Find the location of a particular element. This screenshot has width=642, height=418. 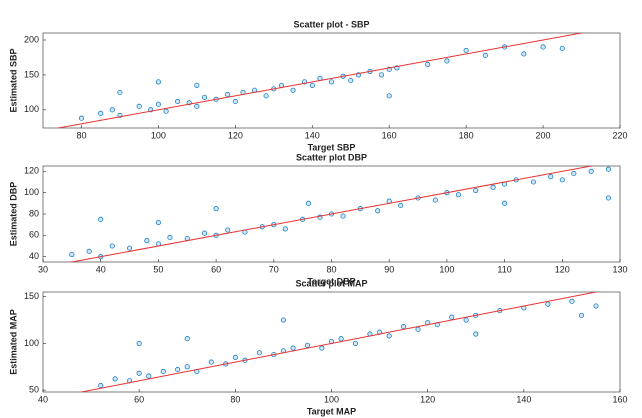

x-axis-label: Target DBP is located at coordinates (331, 281).